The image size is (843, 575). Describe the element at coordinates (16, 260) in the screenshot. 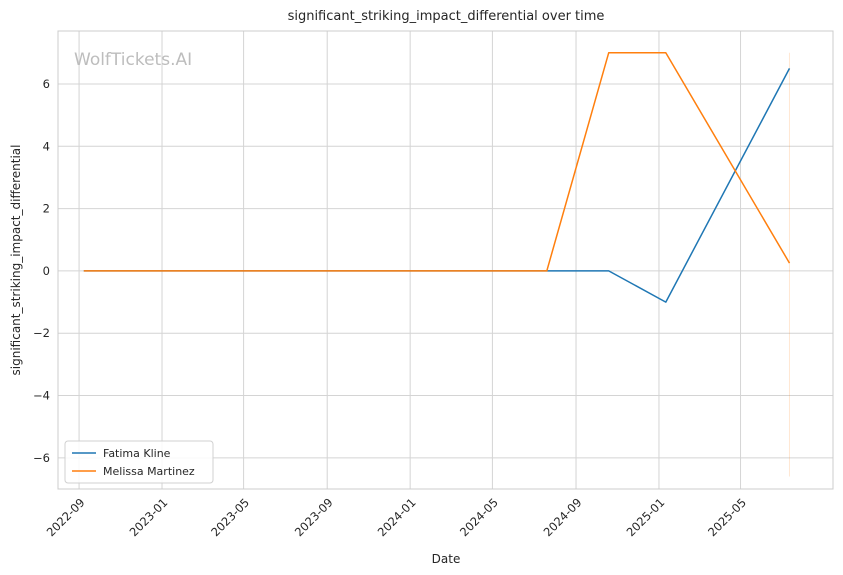

I see `y-axis-label: significant_striking_impact_differential` at that location.